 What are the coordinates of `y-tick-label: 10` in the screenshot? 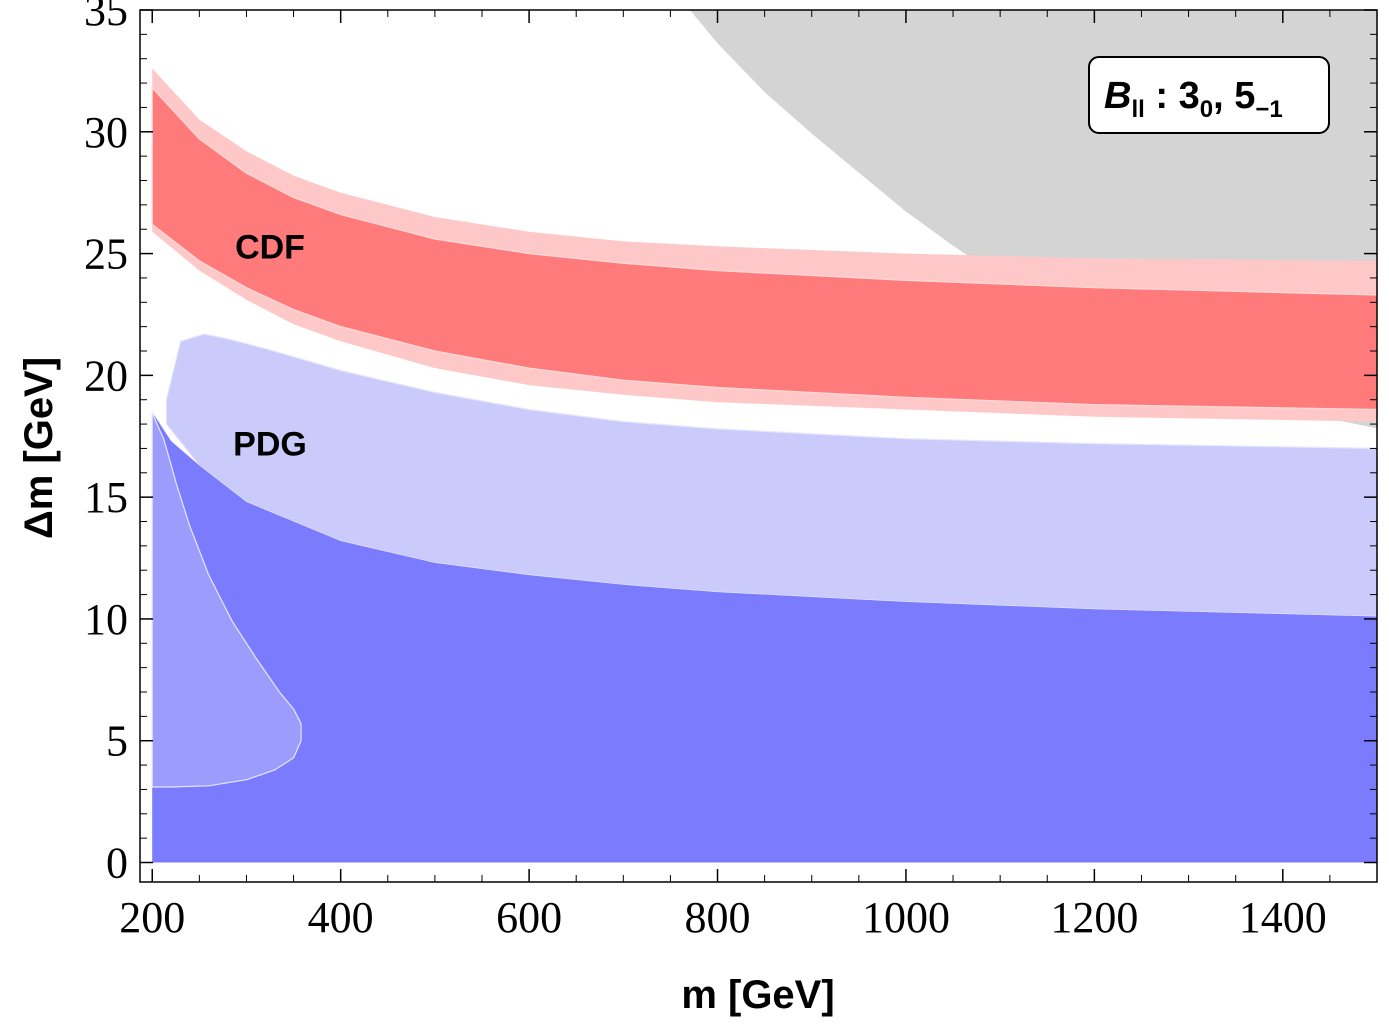 It's located at (106, 619).